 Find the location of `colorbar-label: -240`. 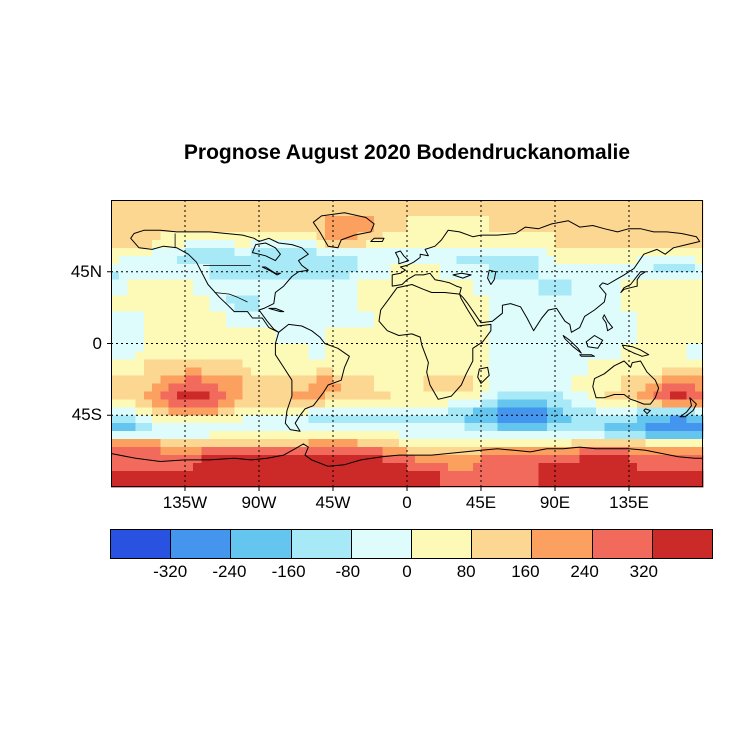

colorbar-label: -240 is located at coordinates (229, 571).